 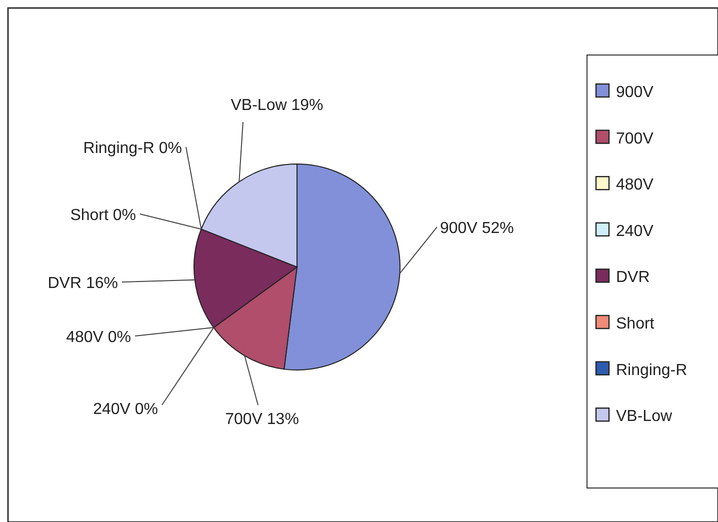 I want to click on legend-label: Ringing-R, so click(x=652, y=370).